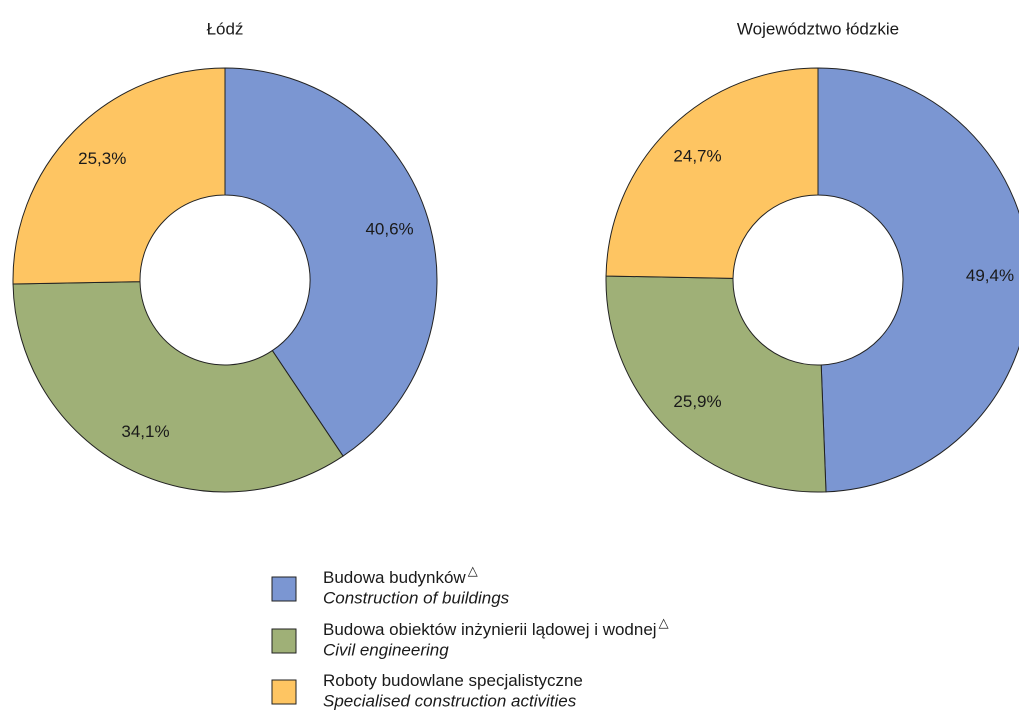 This screenshot has width=1019, height=713. I want to click on legend-name: Roboty budowlane specjalistyczne, so click(453, 680).